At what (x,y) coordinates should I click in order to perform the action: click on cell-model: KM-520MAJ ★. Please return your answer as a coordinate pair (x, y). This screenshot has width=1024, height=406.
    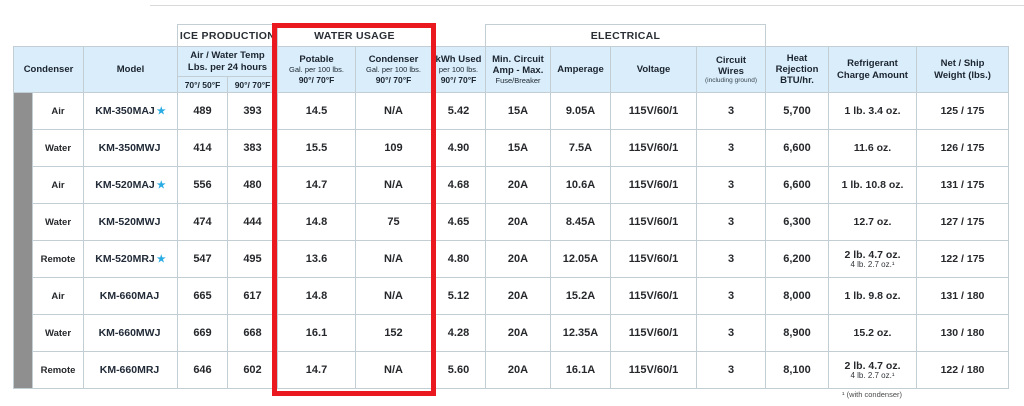
    Looking at the image, I should click on (130, 185).